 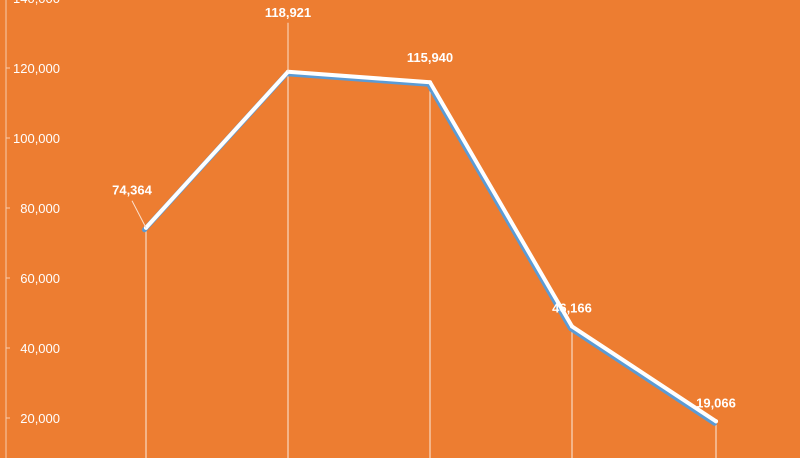 What do you see at coordinates (572, 307) in the screenshot?
I see `data-label: 46,166` at bounding box center [572, 307].